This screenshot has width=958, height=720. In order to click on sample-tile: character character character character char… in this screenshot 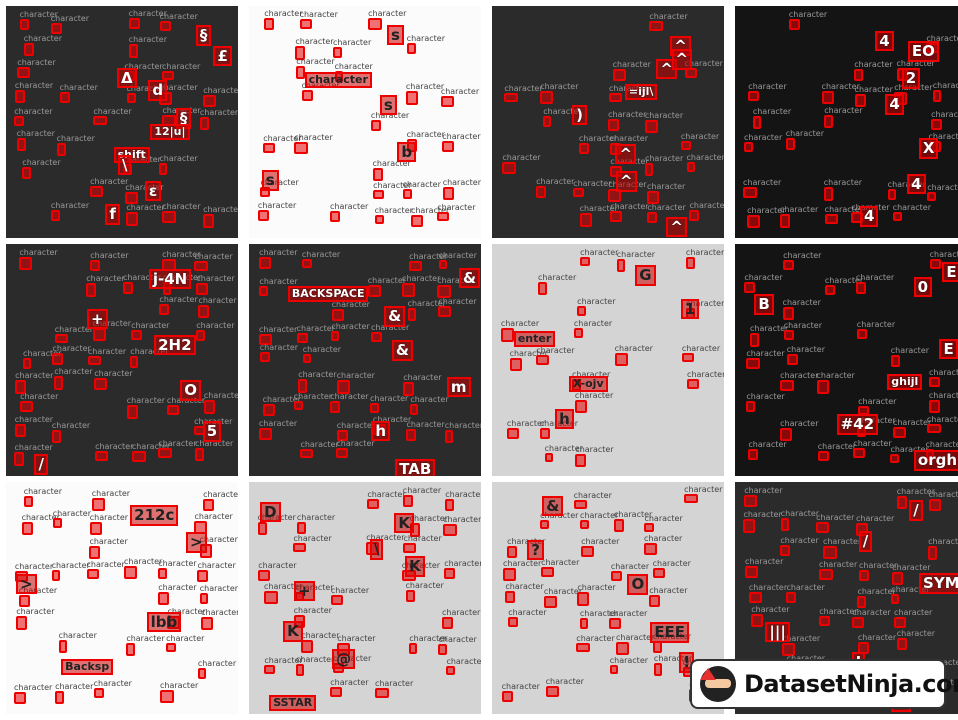, I will do `click(122, 360)`.